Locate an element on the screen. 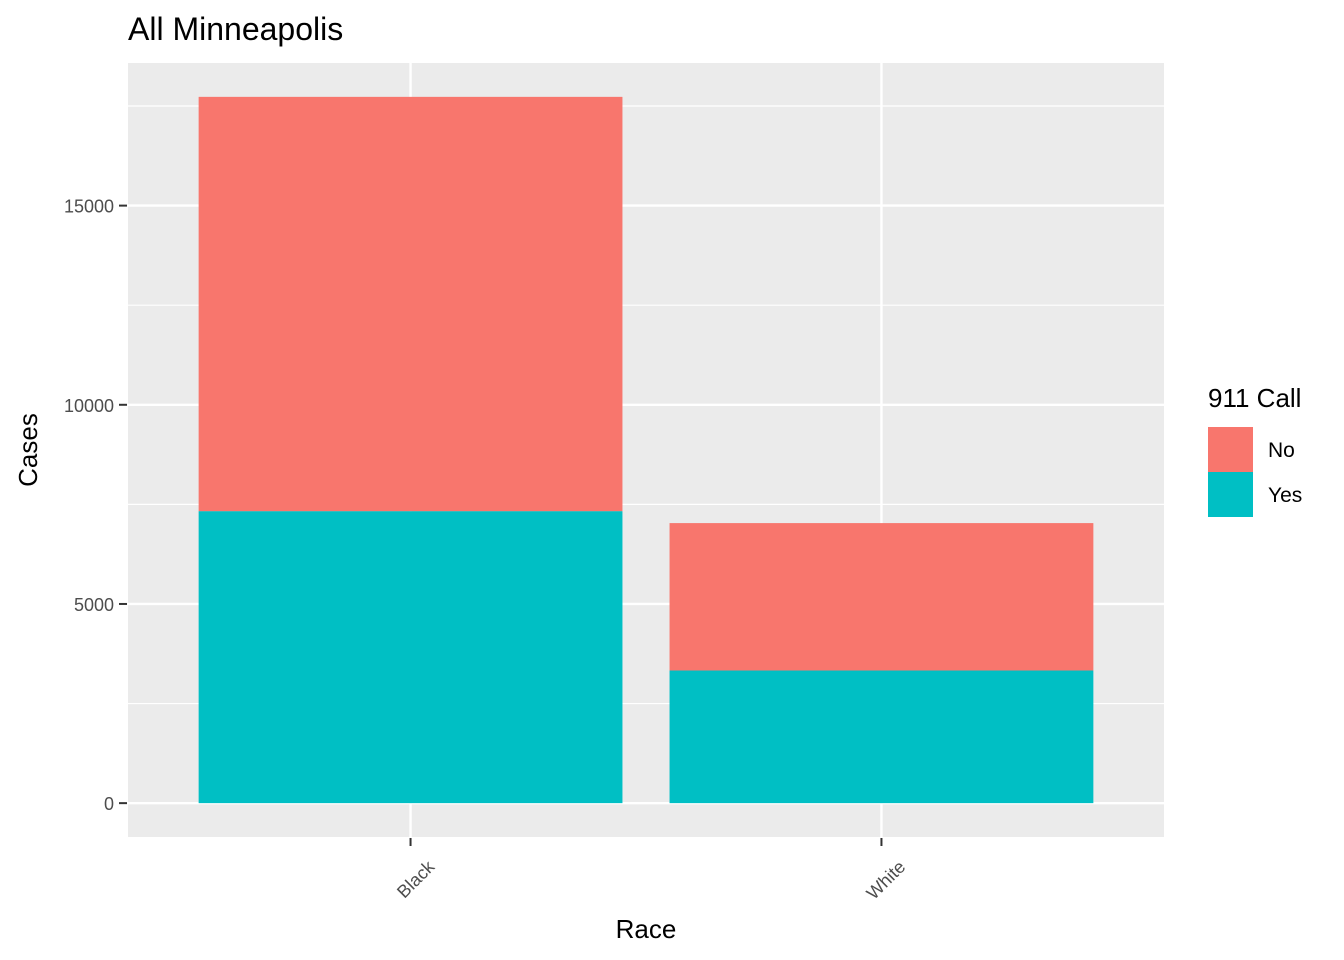  bar-white-yes is located at coordinates (881, 737).